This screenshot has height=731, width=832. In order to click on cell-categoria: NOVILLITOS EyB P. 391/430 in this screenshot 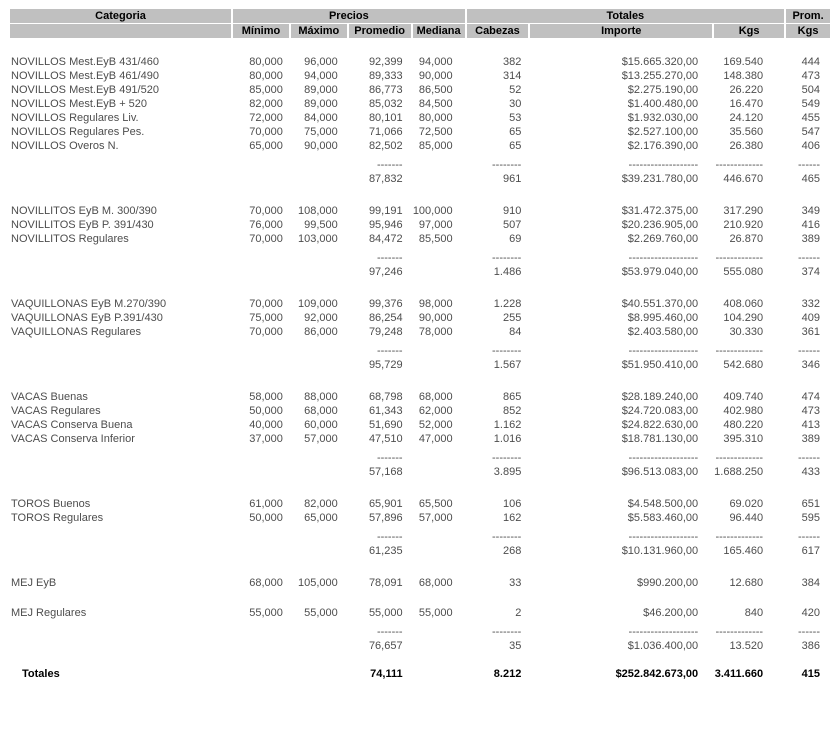, I will do `click(82, 225)`.